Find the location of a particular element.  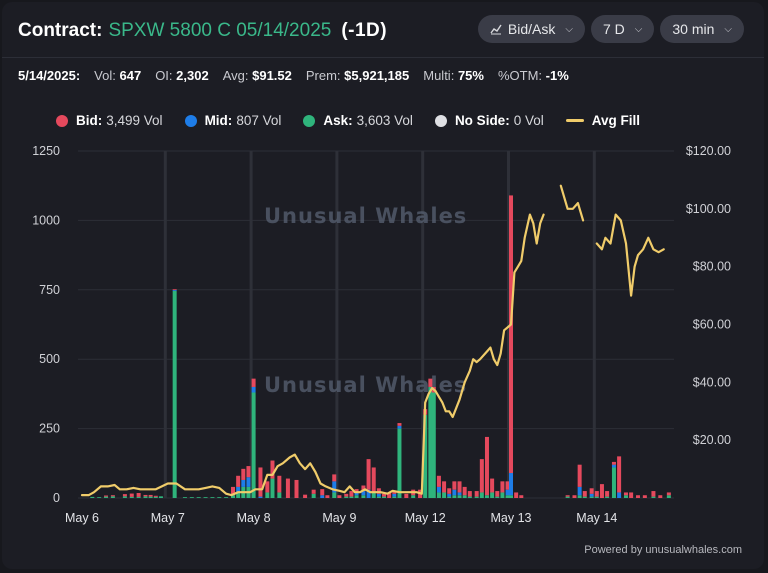

range-dropdown: 7 D ⌵ is located at coordinates (622, 29).